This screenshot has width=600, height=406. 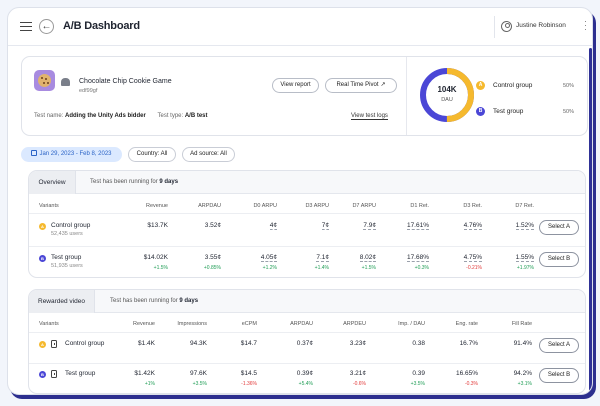 I want to click on group-users: 51,935 users, so click(x=67, y=266).